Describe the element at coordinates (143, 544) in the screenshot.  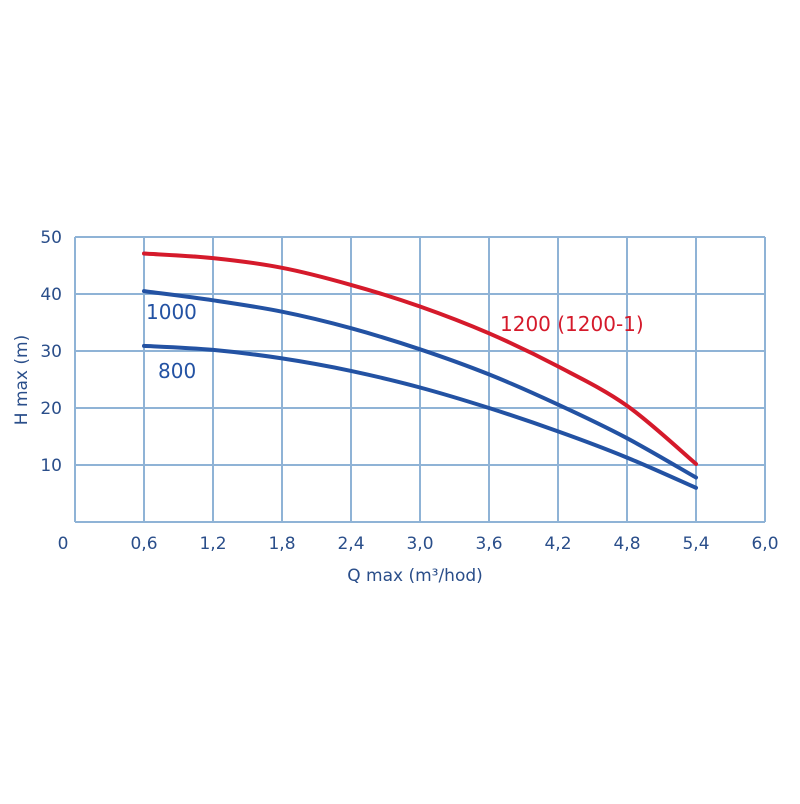
I see `x-tick-label: 0,6` at that location.